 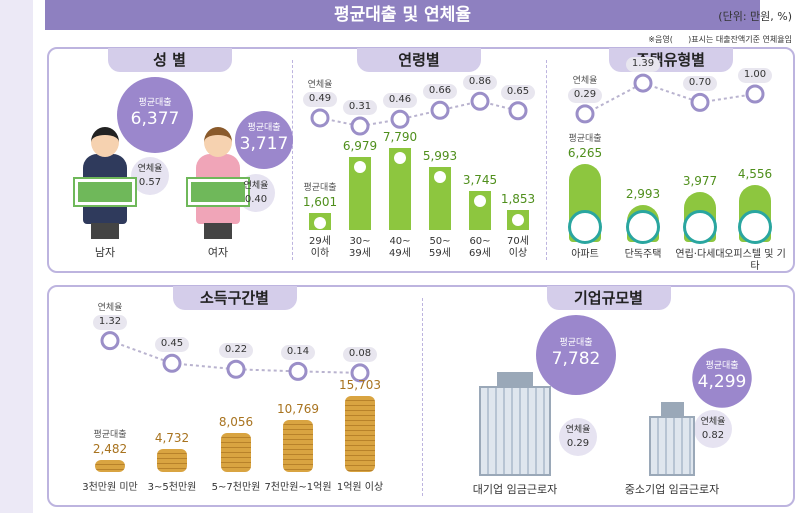 What do you see at coordinates (360, 385) in the screenshot?
I see `loan-label: 15,703` at bounding box center [360, 385].